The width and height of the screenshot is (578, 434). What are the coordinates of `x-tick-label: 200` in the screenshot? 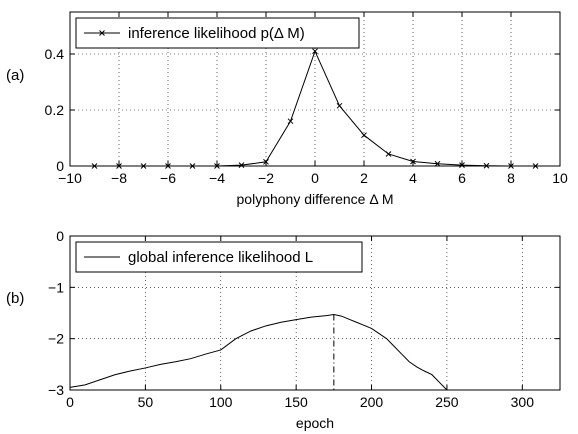 It's located at (372, 402).